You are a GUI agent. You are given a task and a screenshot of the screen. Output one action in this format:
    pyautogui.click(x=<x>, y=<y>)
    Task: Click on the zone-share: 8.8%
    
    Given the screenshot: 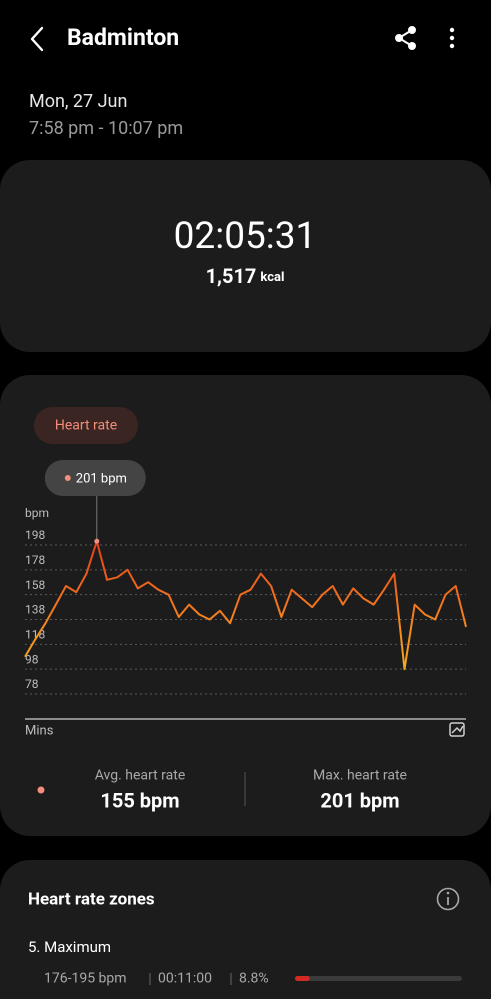 What is the action you would take?
    pyautogui.click(x=254, y=979)
    